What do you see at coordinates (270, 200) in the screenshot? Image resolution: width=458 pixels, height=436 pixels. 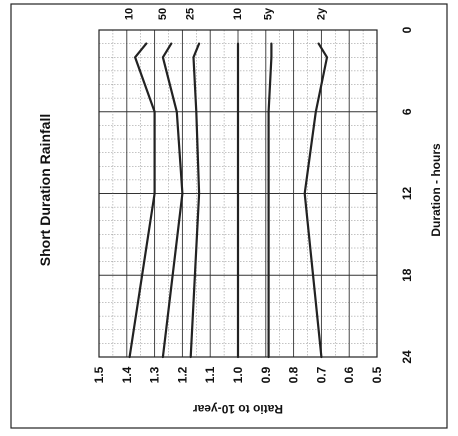 I see `series-line-5y` at bounding box center [270, 200].